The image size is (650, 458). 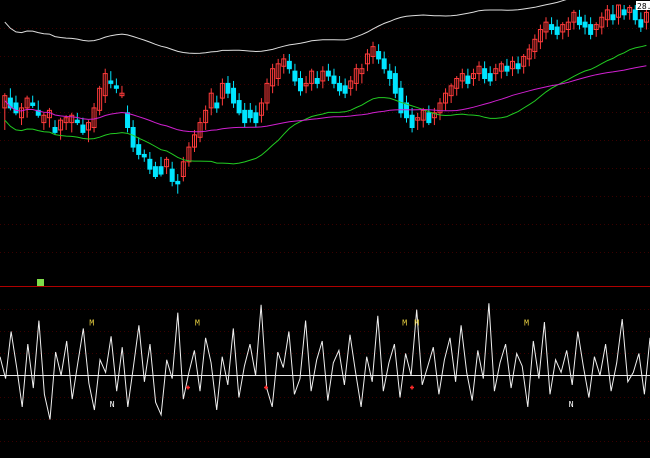 What do you see at coordinates (266, 387) in the screenshot?
I see `red-signal-mark` at bounding box center [266, 387].